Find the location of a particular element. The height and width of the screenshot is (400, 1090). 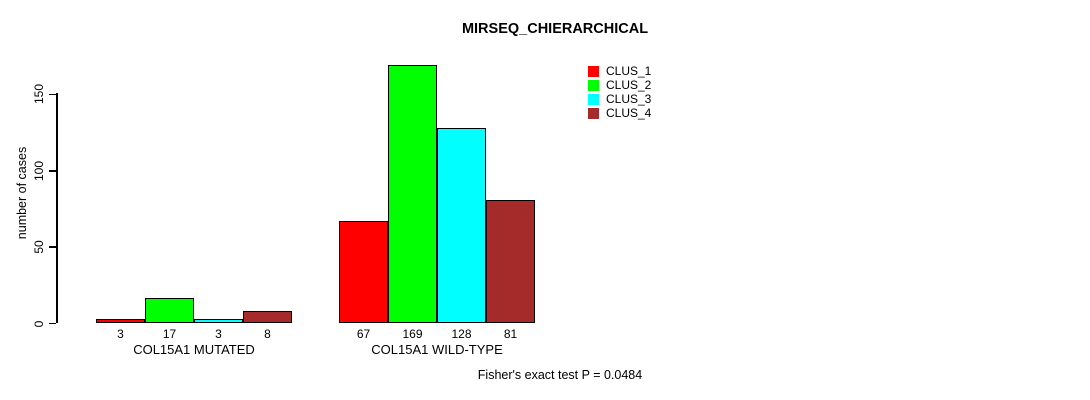

bar-value-label: 169 is located at coordinates (412, 334).